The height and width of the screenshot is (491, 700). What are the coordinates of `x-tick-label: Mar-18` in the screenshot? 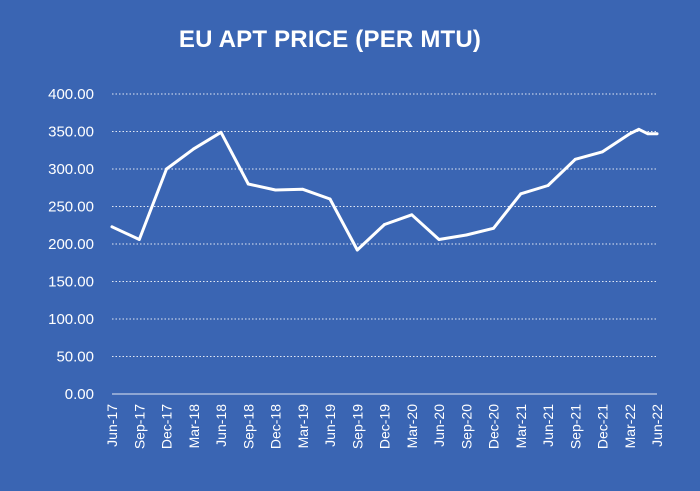 It's located at (194, 426).